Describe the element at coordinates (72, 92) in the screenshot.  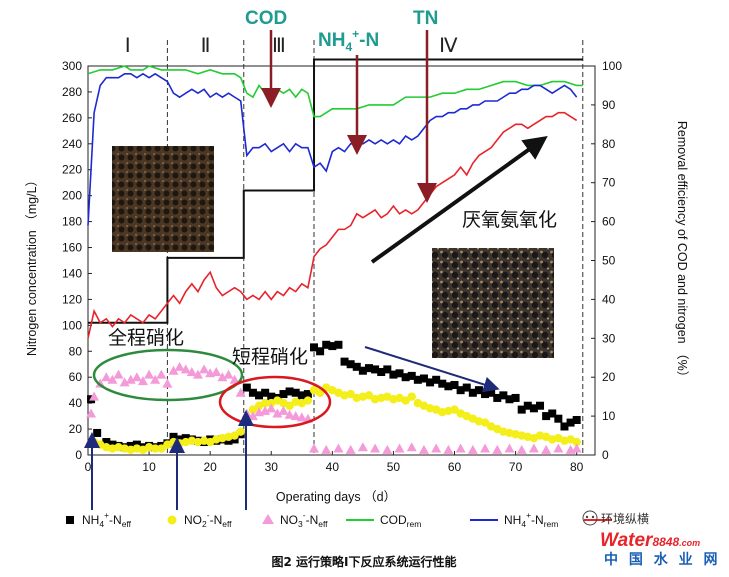
I see `y-left-tick-label: 280` at that location.